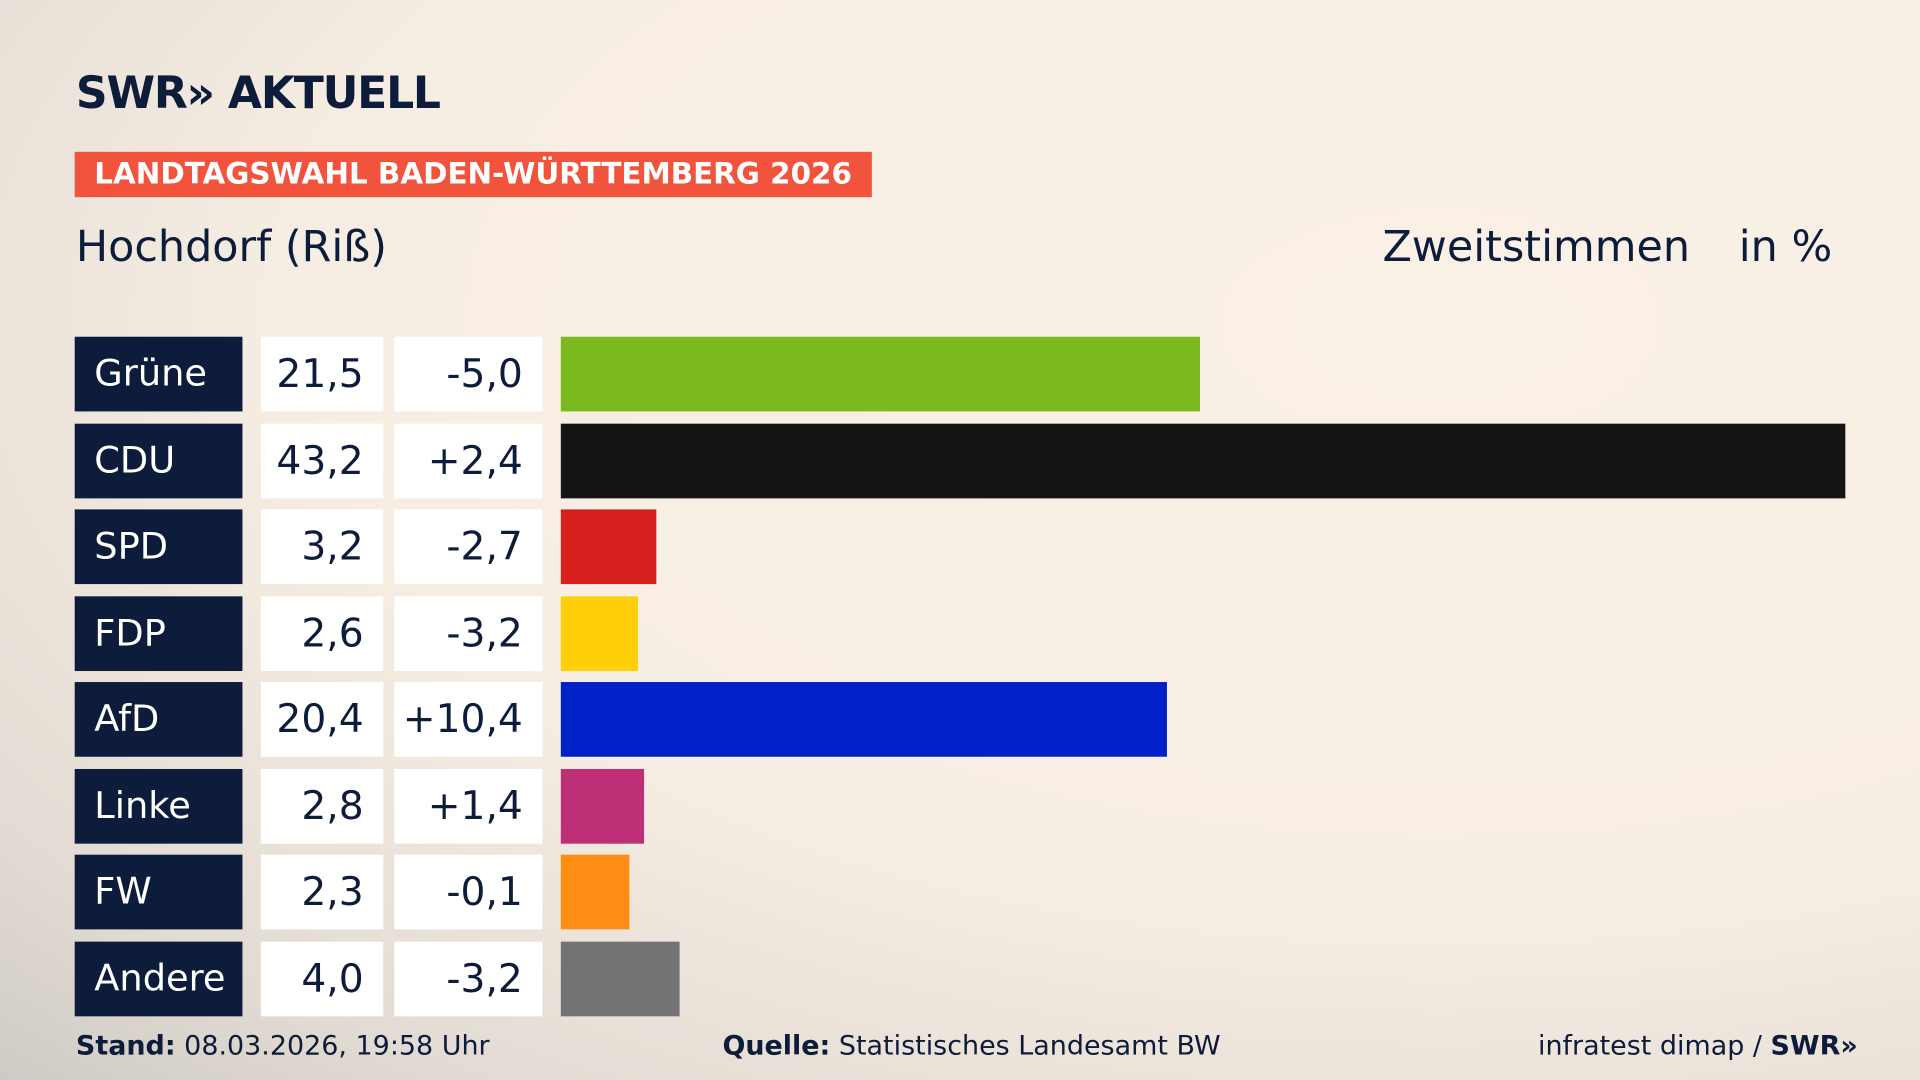 This screenshot has height=1080, width=1920. What do you see at coordinates (158, 633) in the screenshot?
I see `party-label: FDP` at bounding box center [158, 633].